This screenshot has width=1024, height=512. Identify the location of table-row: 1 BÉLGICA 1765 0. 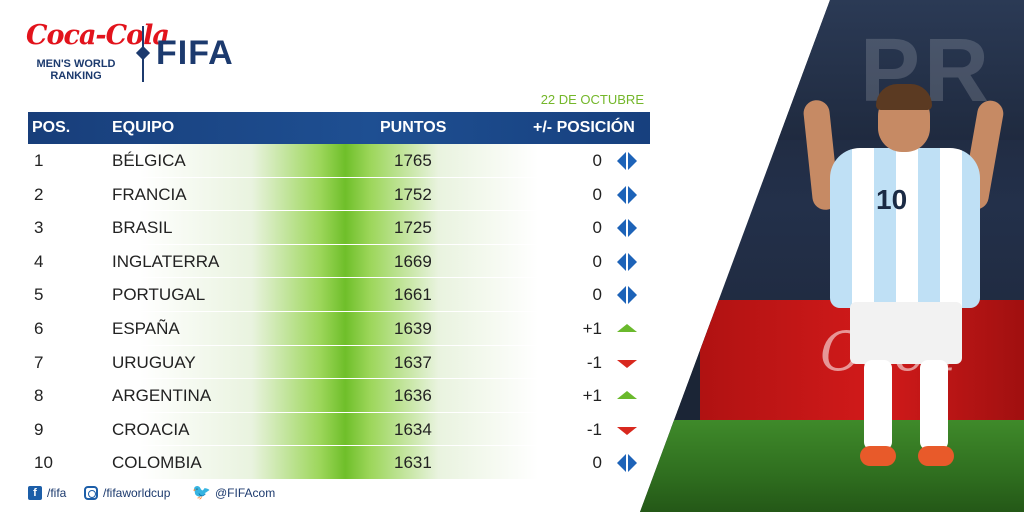
(339, 161).